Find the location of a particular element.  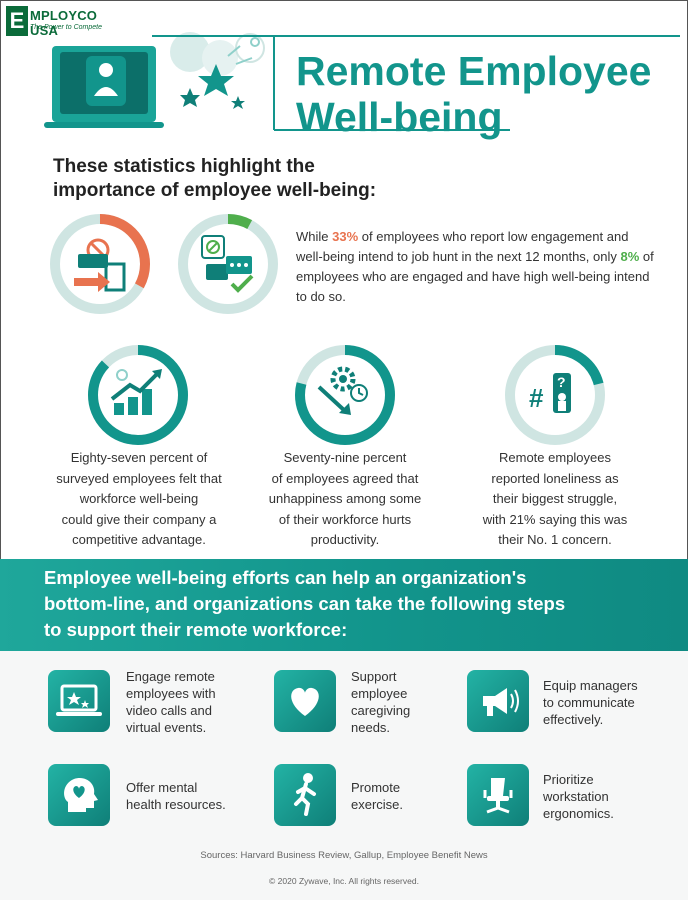

ring-high-wellbeing is located at coordinates (228, 264).